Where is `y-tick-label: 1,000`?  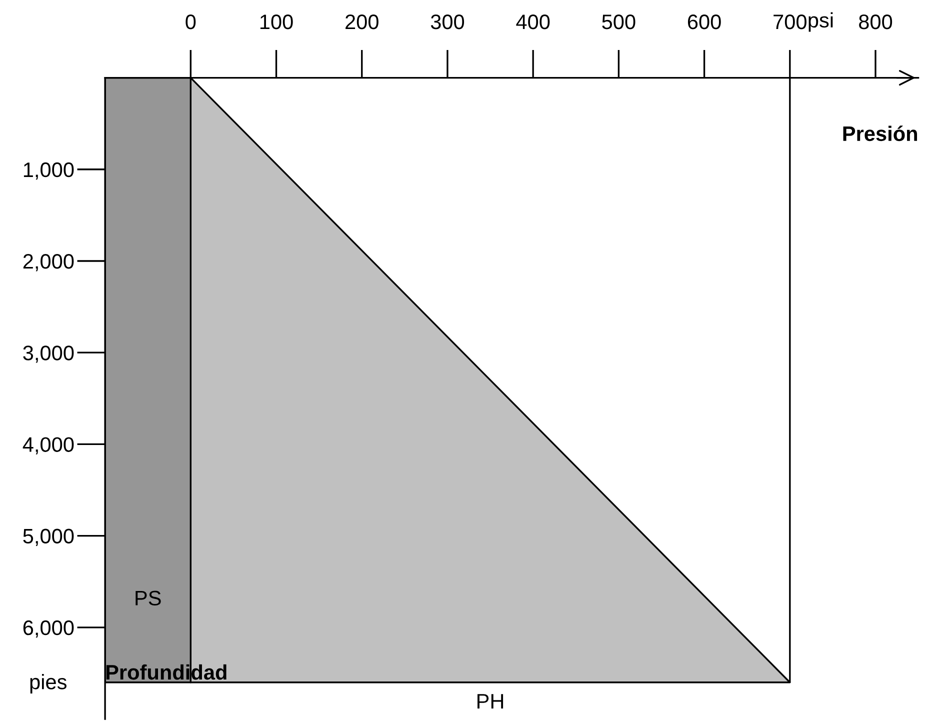 y-tick-label: 1,000 is located at coordinates (49, 171).